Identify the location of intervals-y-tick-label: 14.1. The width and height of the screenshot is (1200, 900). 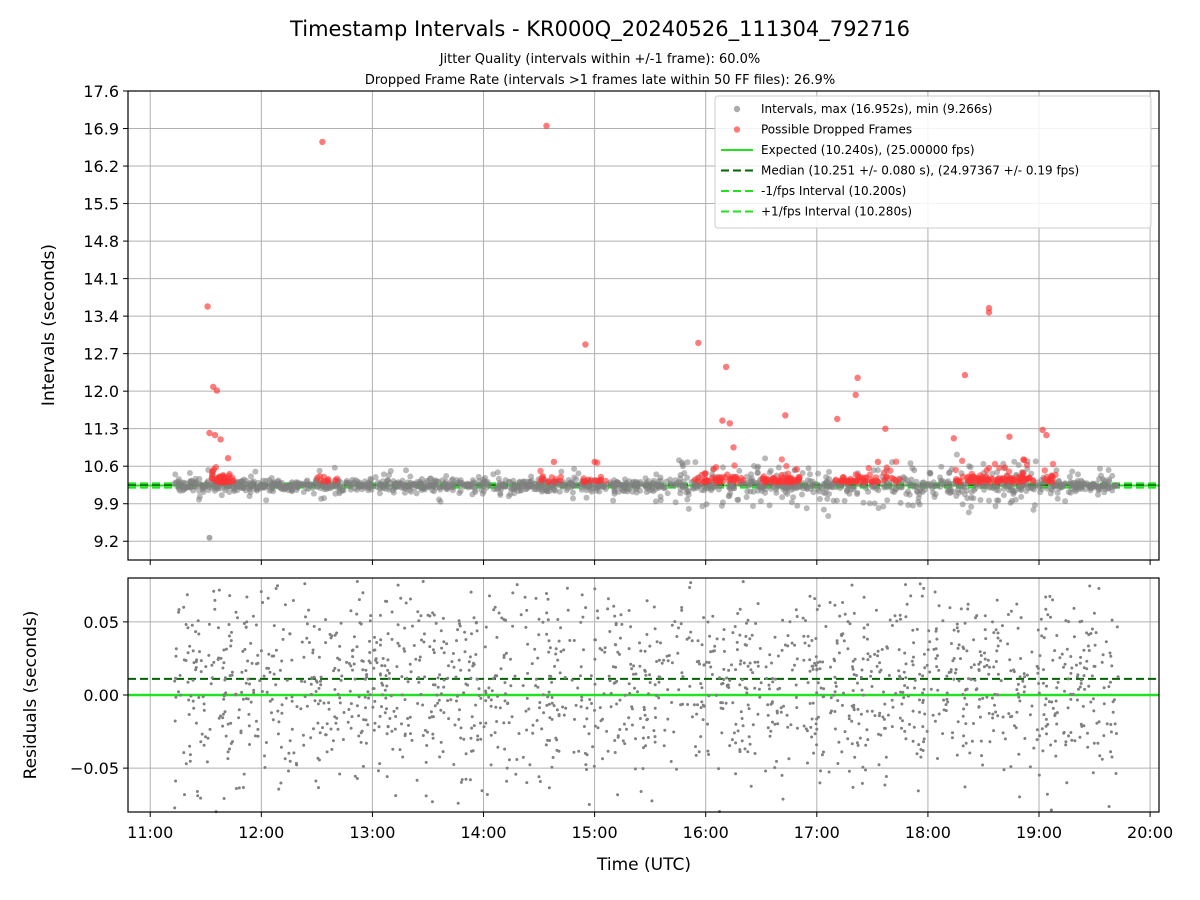
(101, 279).